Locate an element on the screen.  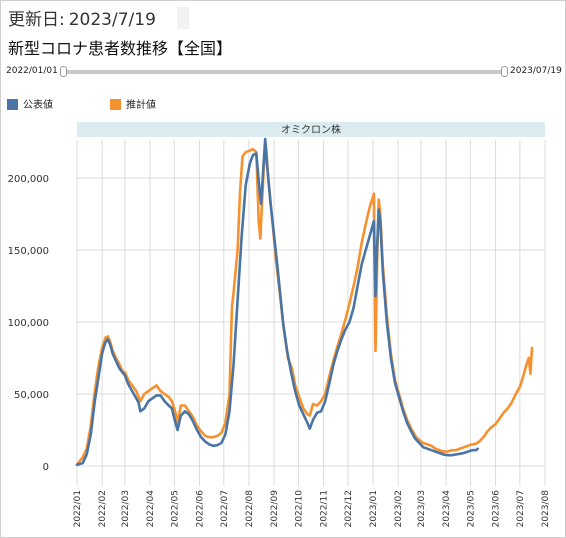
x-tick-label: 2022/07 is located at coordinates (225, 508).